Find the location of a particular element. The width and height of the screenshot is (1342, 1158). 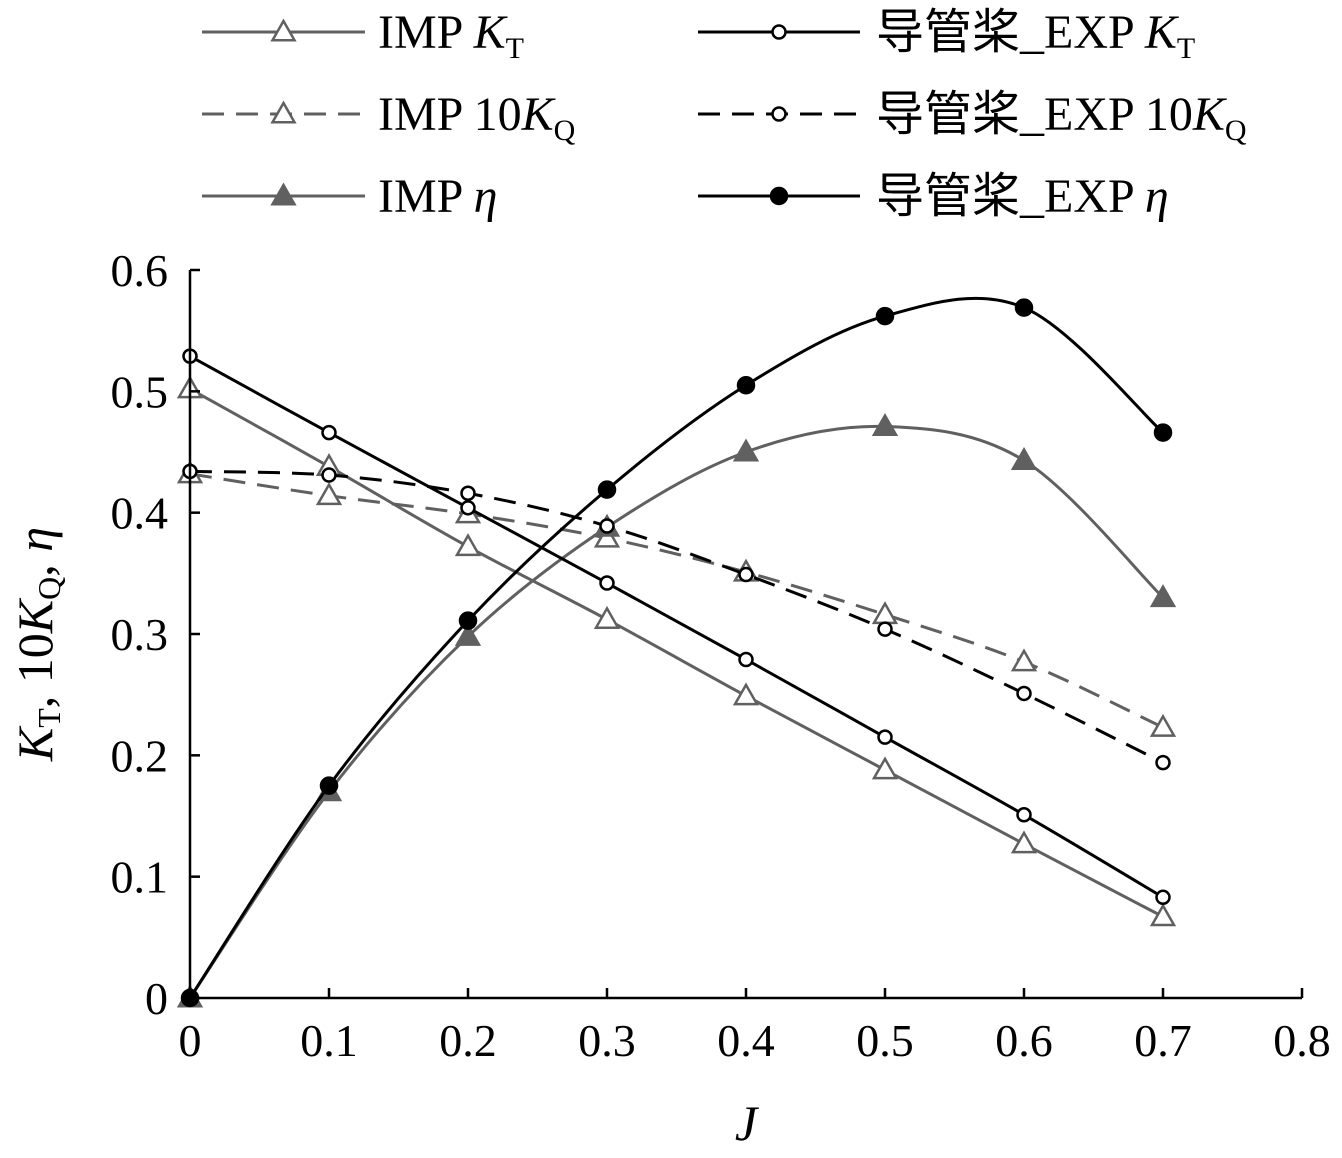

y-axis-title: KT, 10KQ, η is located at coordinates (37, 644).